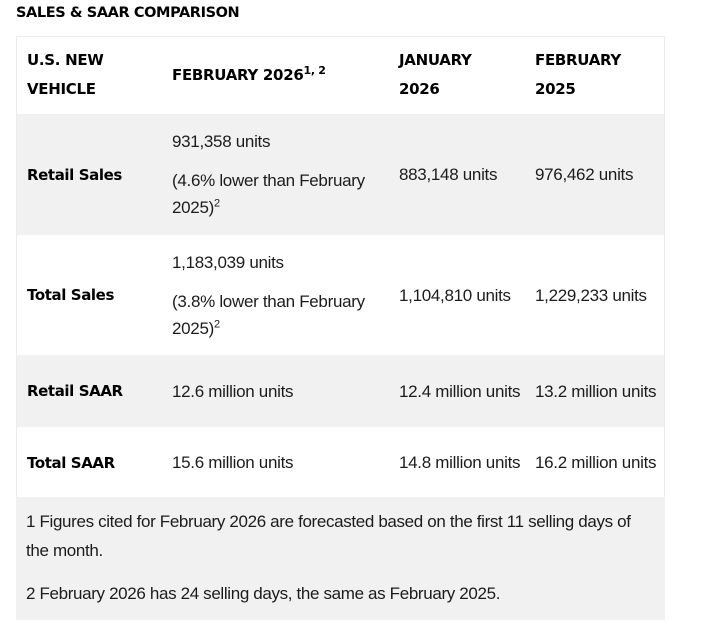 The height and width of the screenshot is (628, 714). I want to click on header-jan-2026-line1: JANUARY, so click(435, 60).